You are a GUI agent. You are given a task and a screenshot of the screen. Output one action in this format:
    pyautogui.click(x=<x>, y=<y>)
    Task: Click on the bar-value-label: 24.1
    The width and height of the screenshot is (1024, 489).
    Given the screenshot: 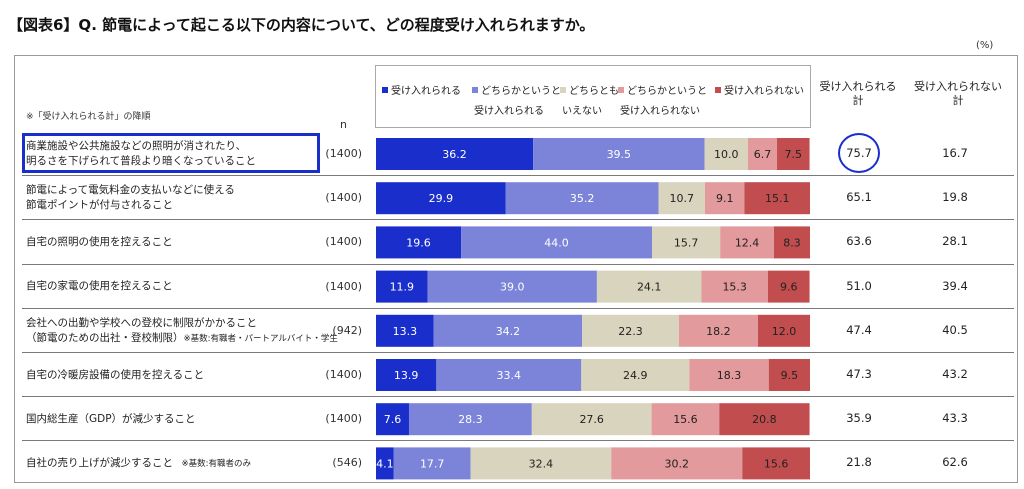 What is the action you would take?
    pyautogui.click(x=649, y=287)
    